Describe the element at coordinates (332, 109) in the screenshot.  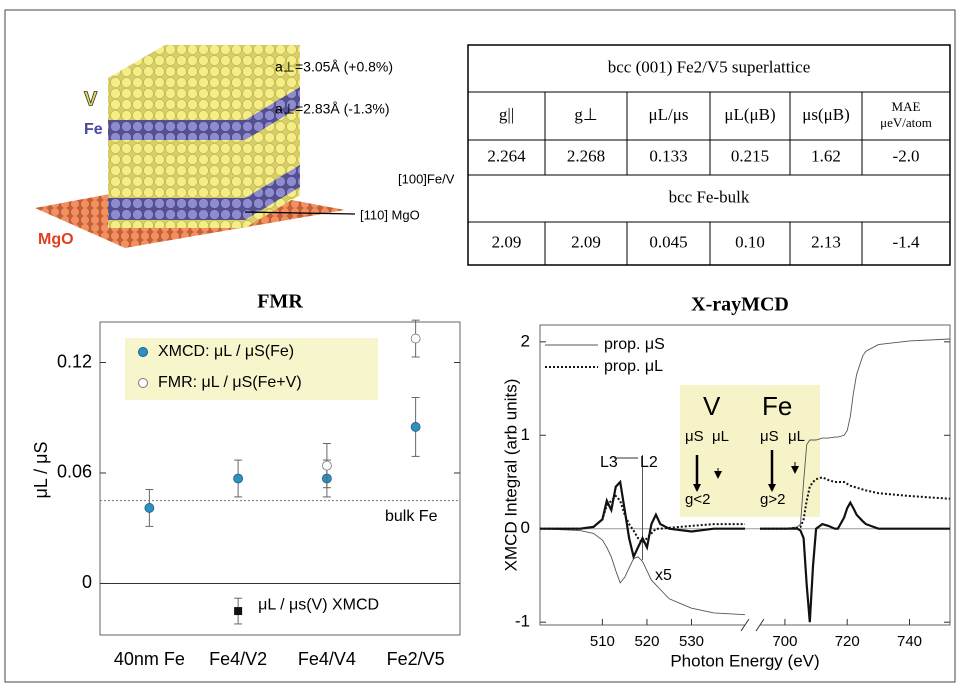
I see `lattice-label: a⊥=2.83Å (-1.3%)` at that location.